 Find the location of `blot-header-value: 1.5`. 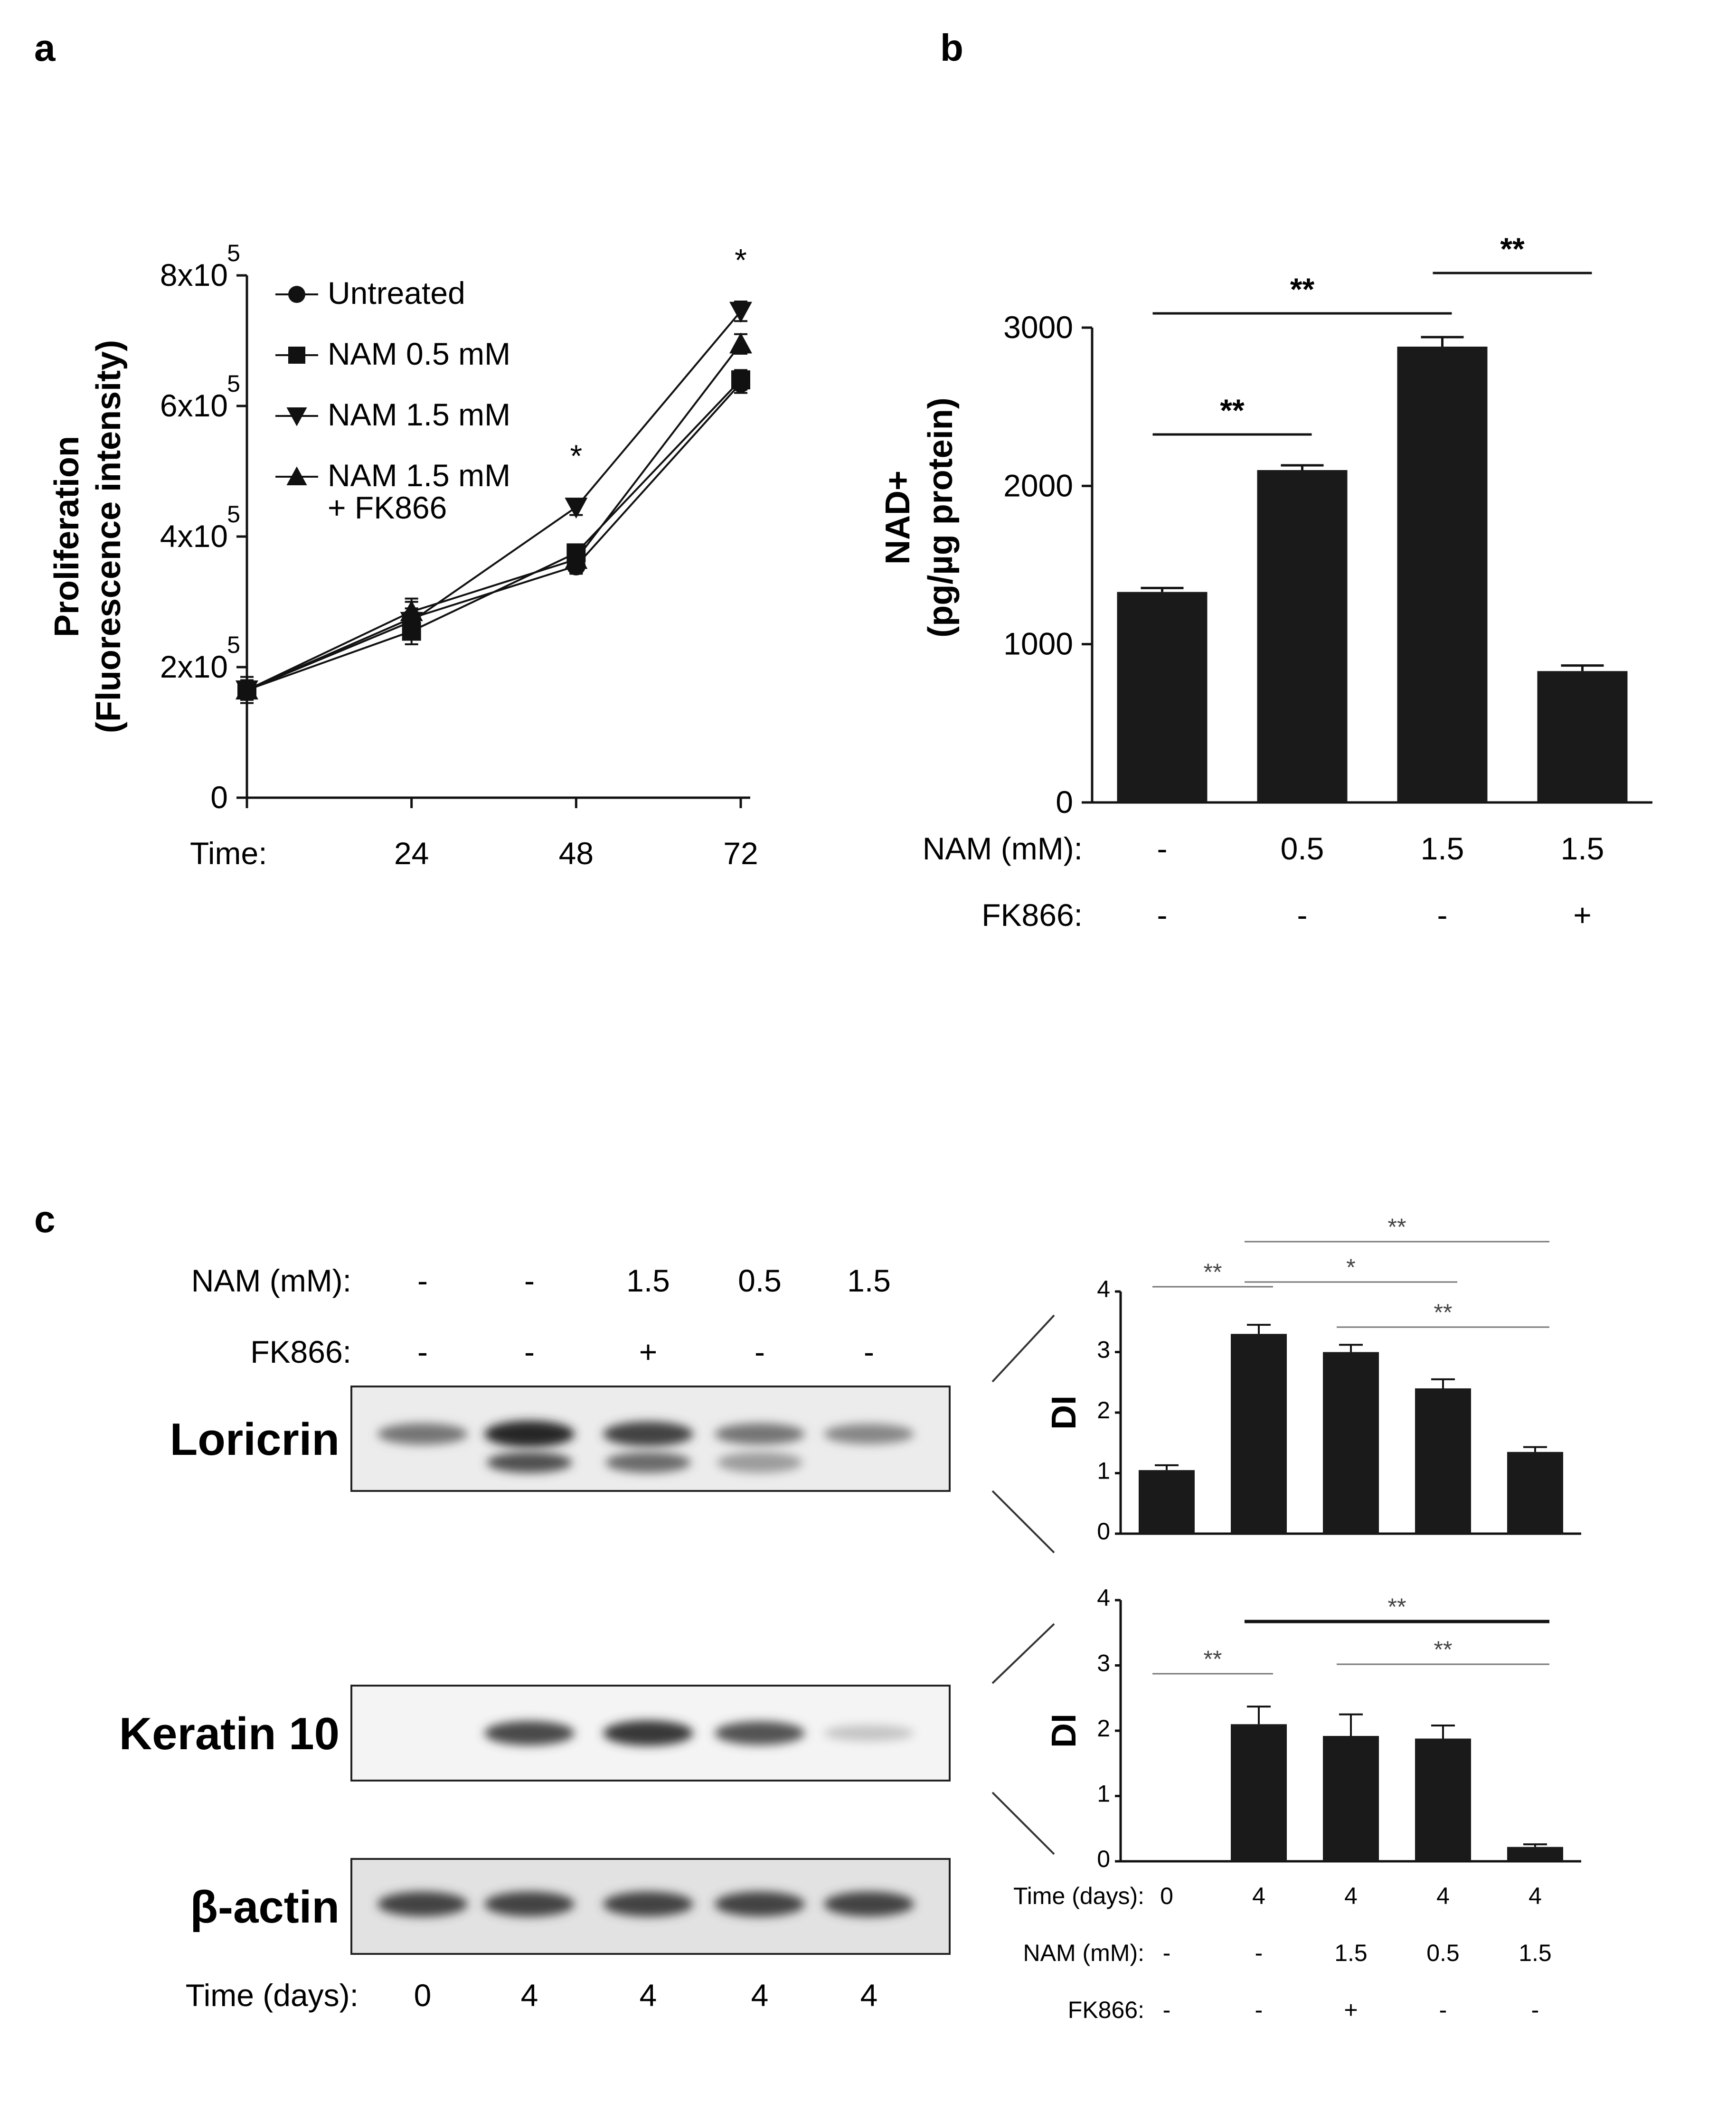

blot-header-value: 1.5 is located at coordinates (869, 1280).